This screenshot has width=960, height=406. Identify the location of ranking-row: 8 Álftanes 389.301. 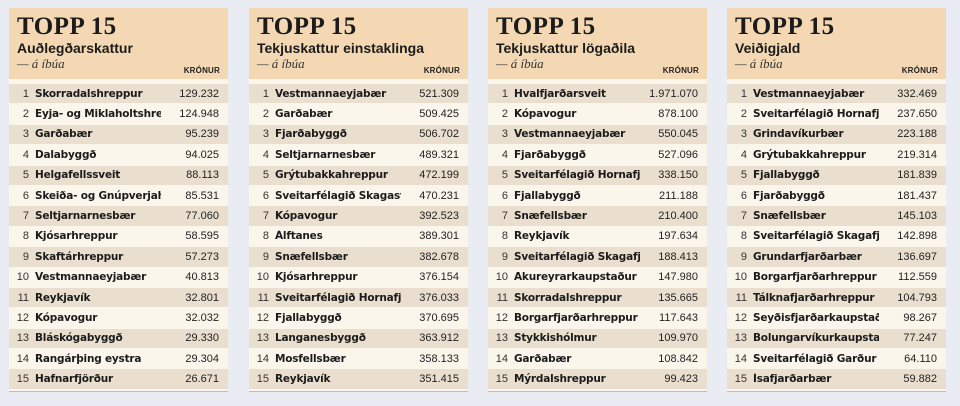
(358, 235).